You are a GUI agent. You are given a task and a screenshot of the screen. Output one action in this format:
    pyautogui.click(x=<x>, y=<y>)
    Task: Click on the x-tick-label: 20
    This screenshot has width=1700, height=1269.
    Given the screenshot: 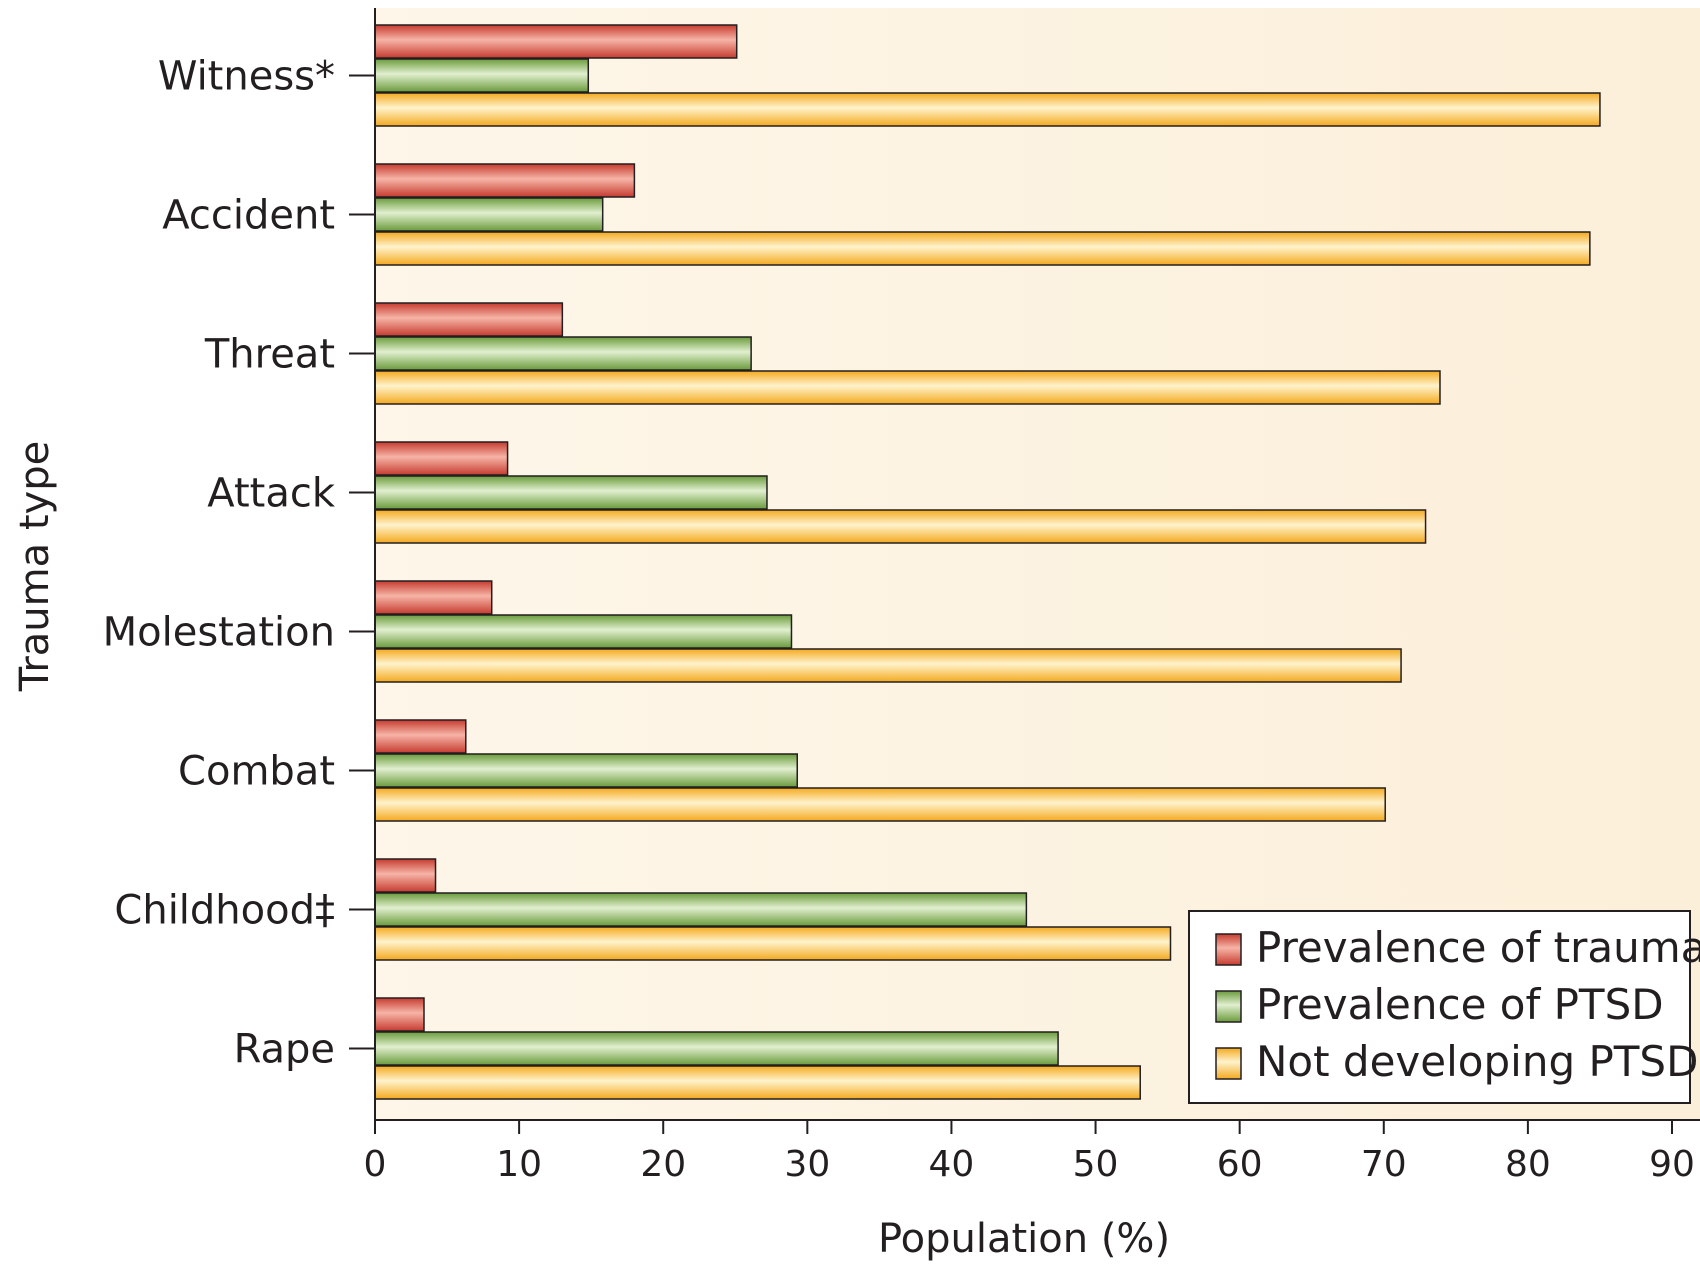 What is the action you would take?
    pyautogui.click(x=663, y=1164)
    